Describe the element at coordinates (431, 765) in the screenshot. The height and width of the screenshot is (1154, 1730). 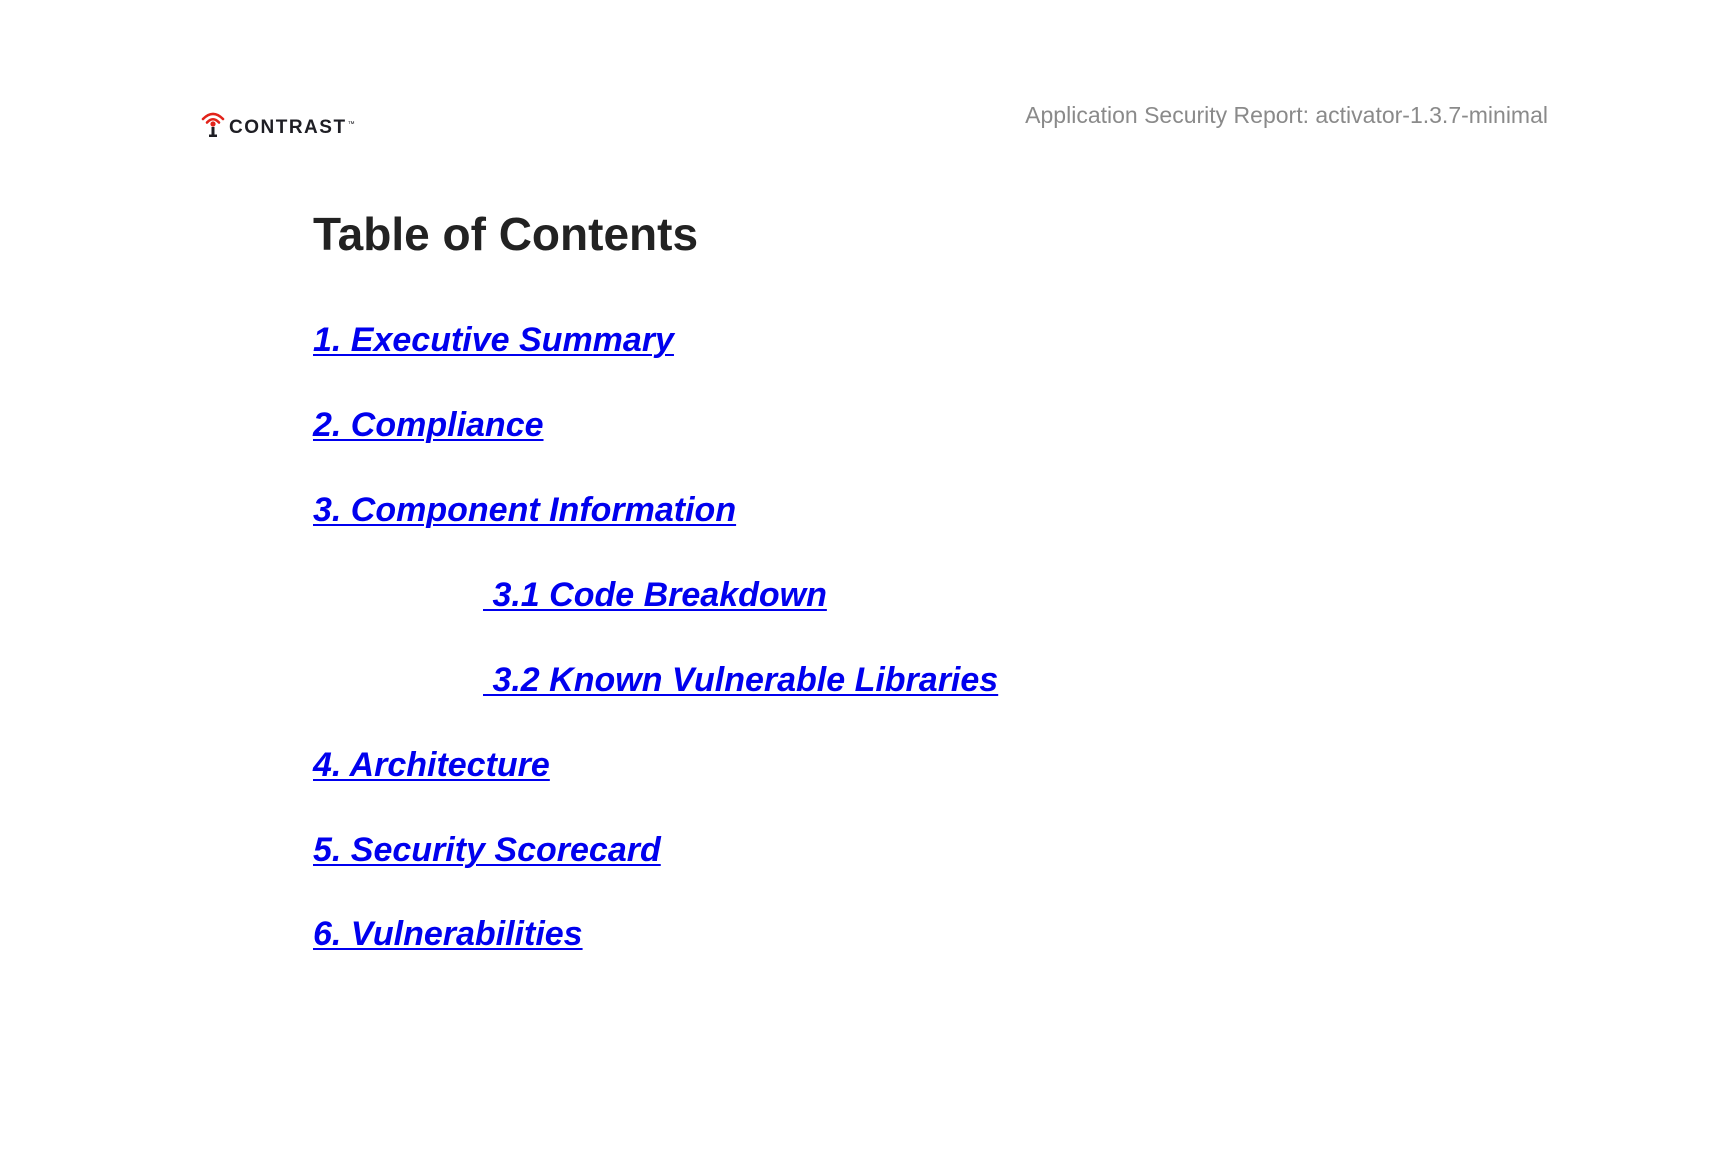
I see `toc-link-architecture: 4. Architecture` at that location.